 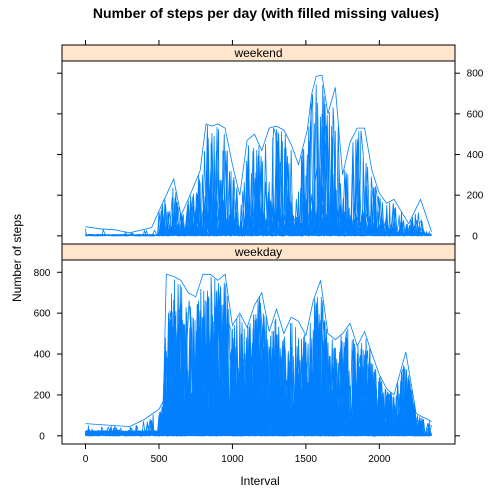 I want to click on y-tick-label-weekday: 0, so click(x=42, y=436).